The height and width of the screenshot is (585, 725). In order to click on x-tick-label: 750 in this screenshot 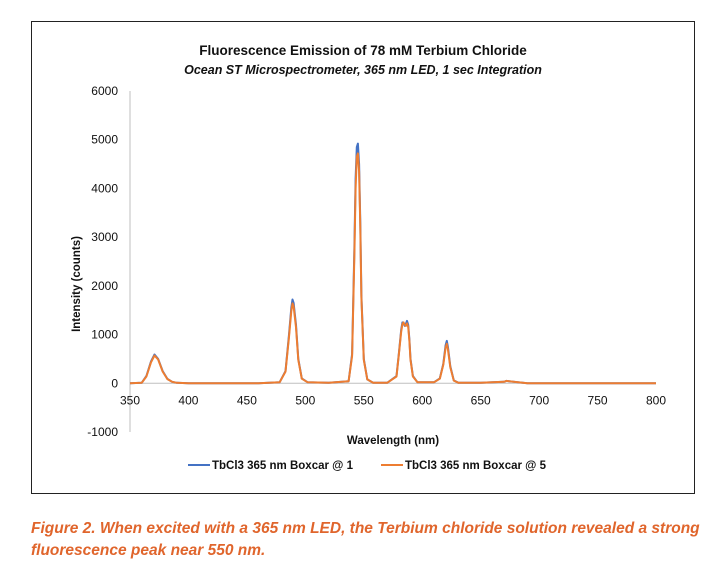, I will do `click(598, 400)`.